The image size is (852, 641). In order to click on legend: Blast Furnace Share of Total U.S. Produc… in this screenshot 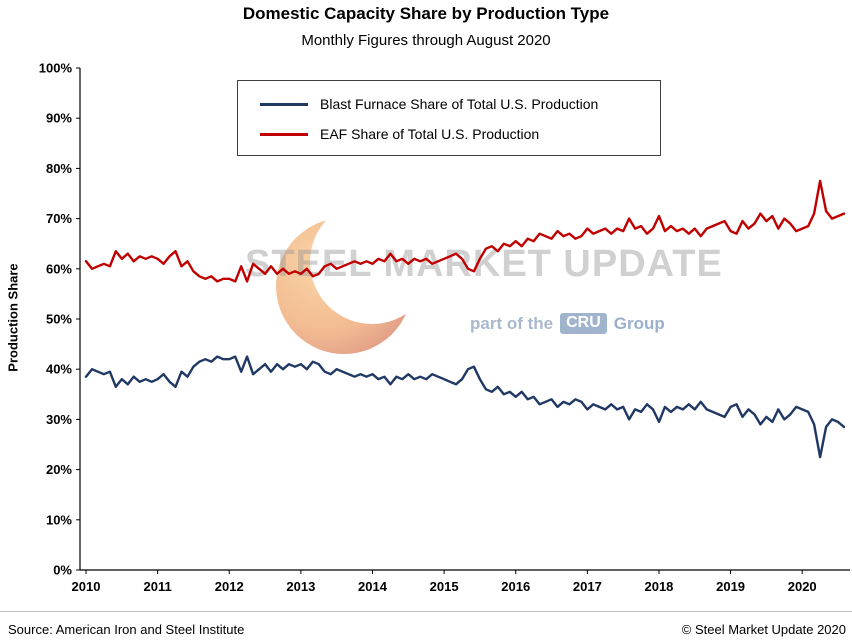, I will do `click(449, 118)`.